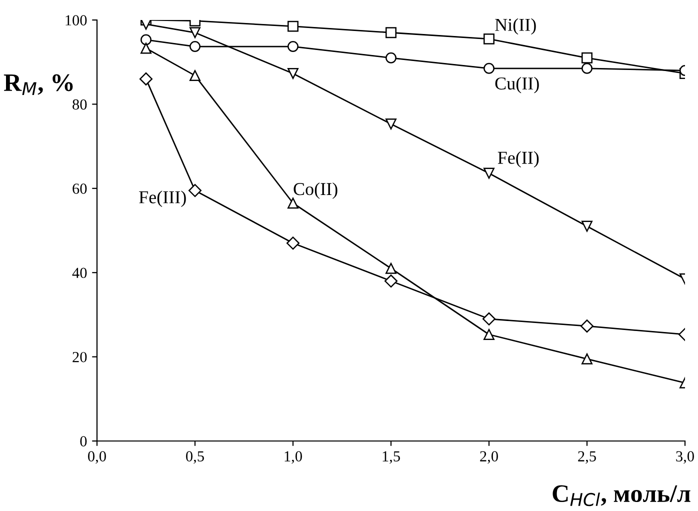  I want to click on x-tick-label: 3,0, so click(685, 457).